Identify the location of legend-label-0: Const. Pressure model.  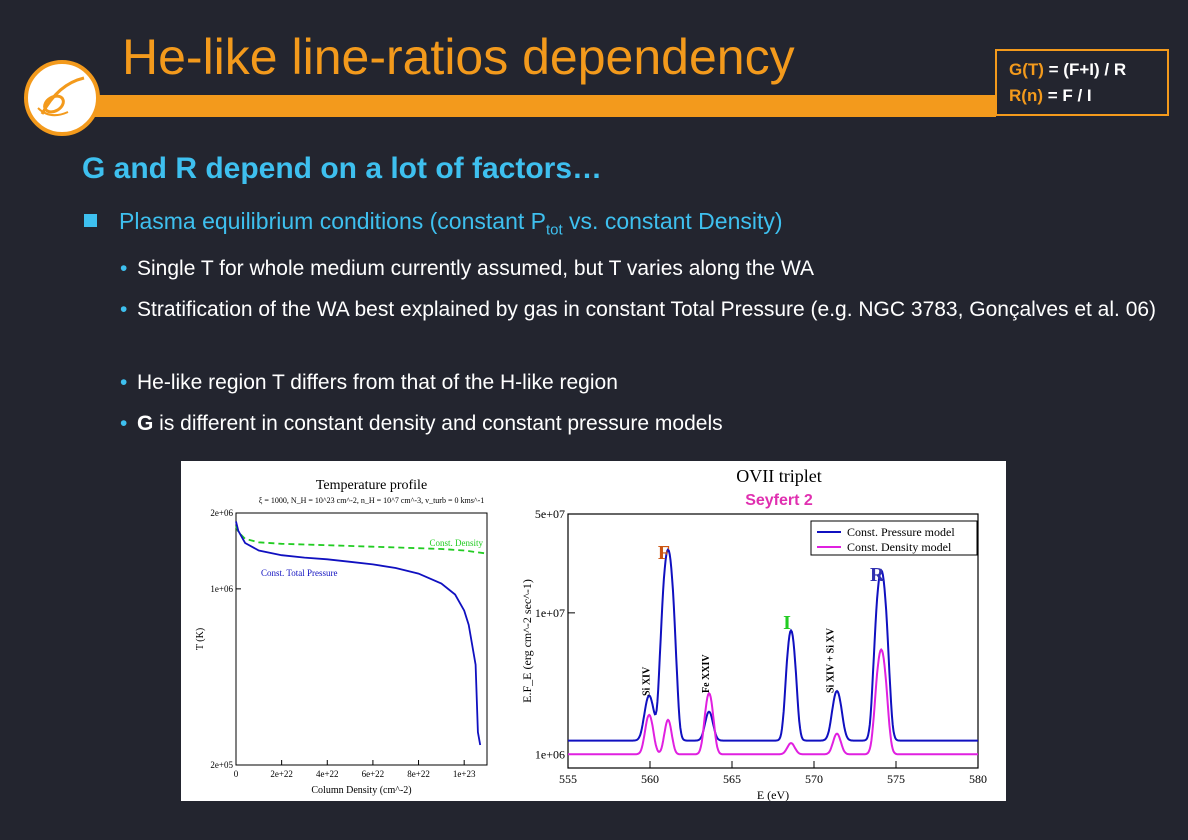
(901, 532).